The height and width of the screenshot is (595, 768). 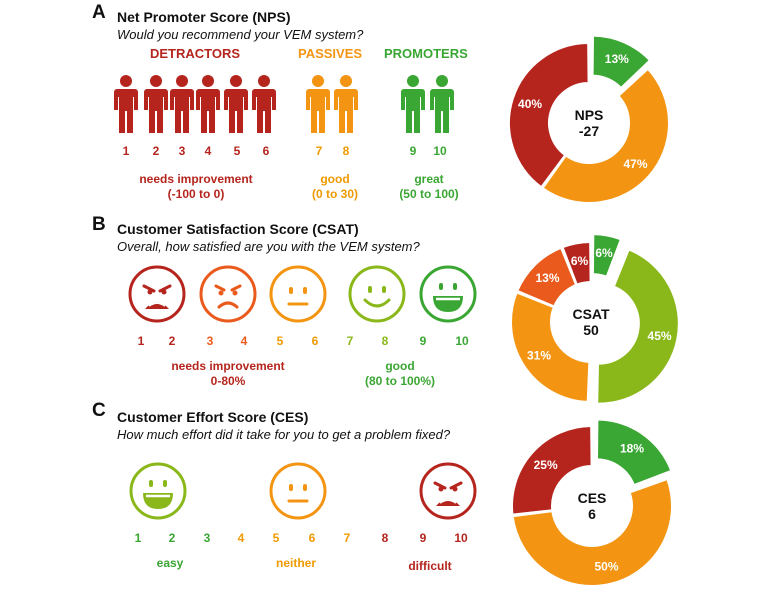 What do you see at coordinates (213, 417) in the screenshot?
I see `ces-title: Customer Effort Score (CES)` at bounding box center [213, 417].